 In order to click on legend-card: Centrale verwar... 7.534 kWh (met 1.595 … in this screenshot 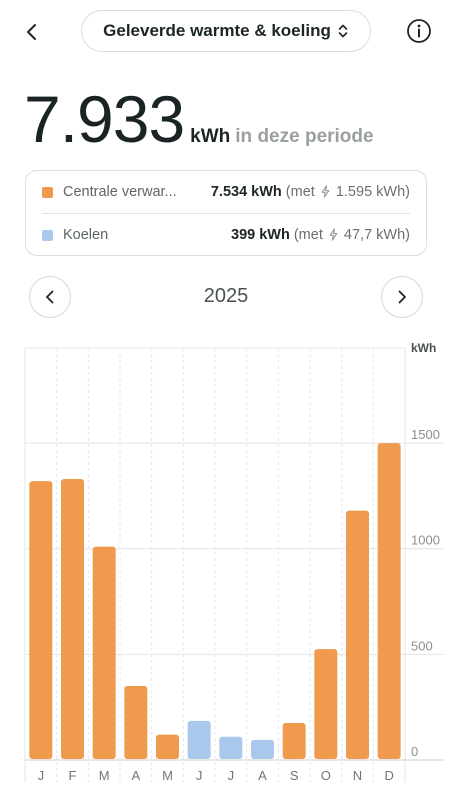, I will do `click(226, 213)`.